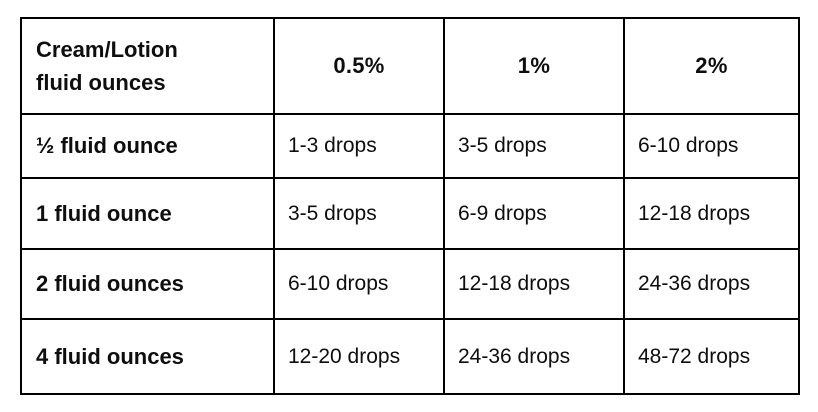 This screenshot has height=412, width=818. Describe the element at coordinates (147, 66) in the screenshot. I see `header-cell-fluid-ounces: Cream/Lotion fluid ounces` at that location.